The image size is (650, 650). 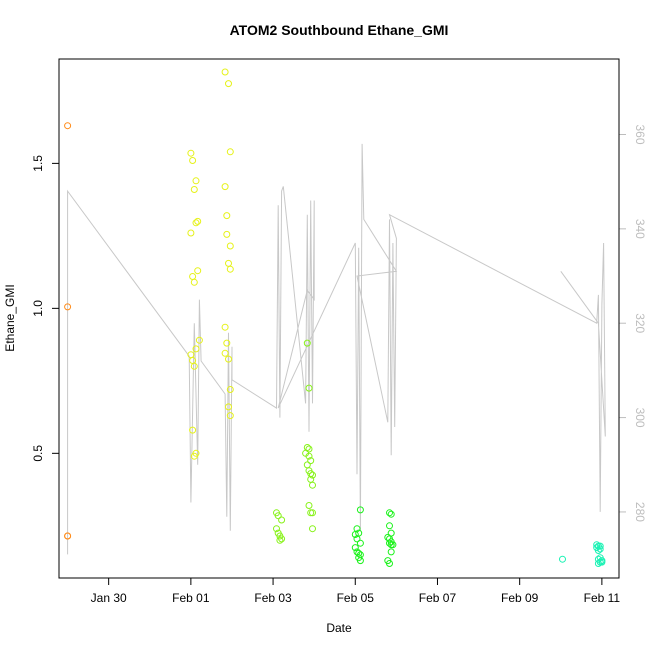 I want to click on x-tick-label: Feb 05, so click(x=356, y=598).